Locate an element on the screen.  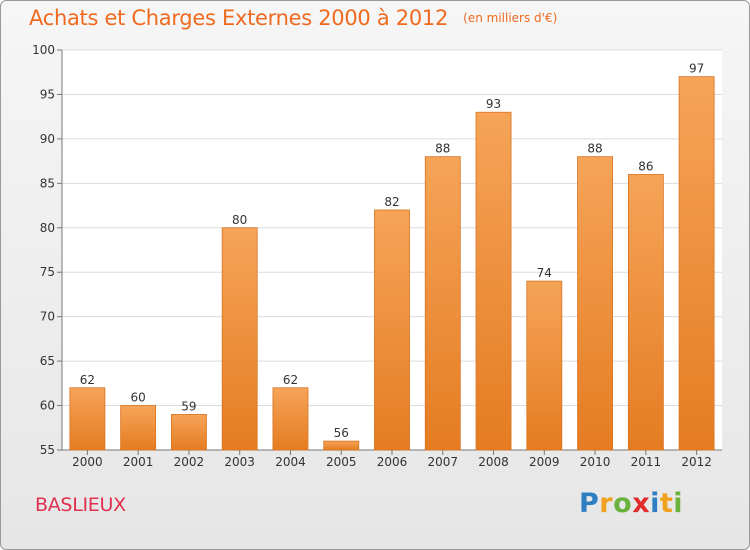
logo-letter: t is located at coordinates (666, 503).